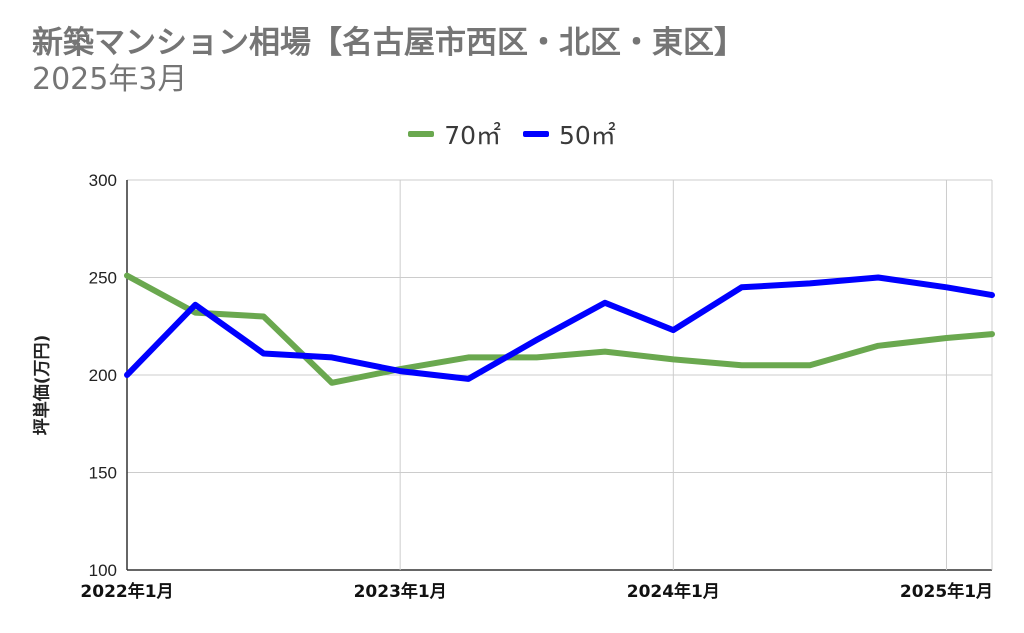 This screenshot has height=633, width=1024. I want to click on x-tick-label-2: 2024年1月, so click(673, 591).